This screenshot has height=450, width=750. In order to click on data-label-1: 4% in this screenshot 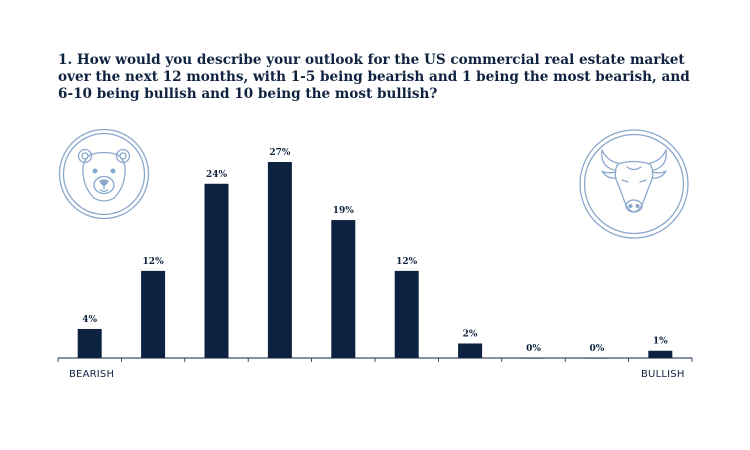, I will do `click(89, 320)`.